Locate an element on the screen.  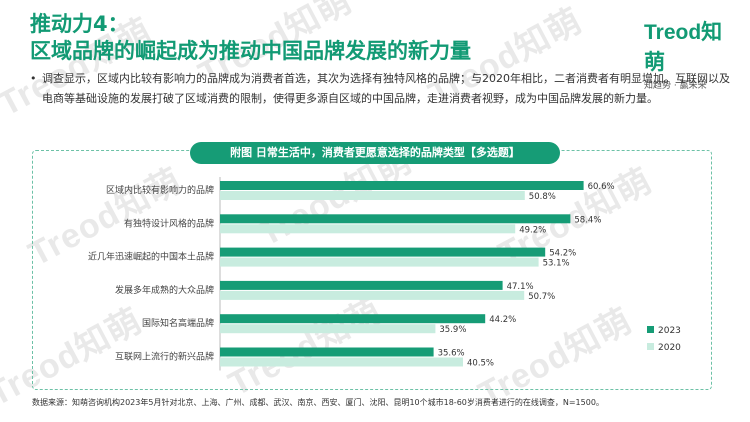
data-label-2020: 53.1% is located at coordinates (556, 264).